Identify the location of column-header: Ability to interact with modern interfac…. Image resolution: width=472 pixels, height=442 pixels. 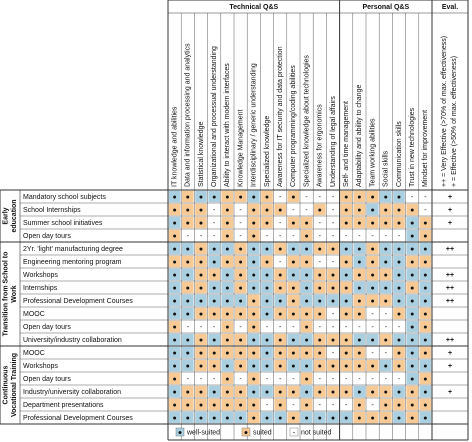
(227, 125).